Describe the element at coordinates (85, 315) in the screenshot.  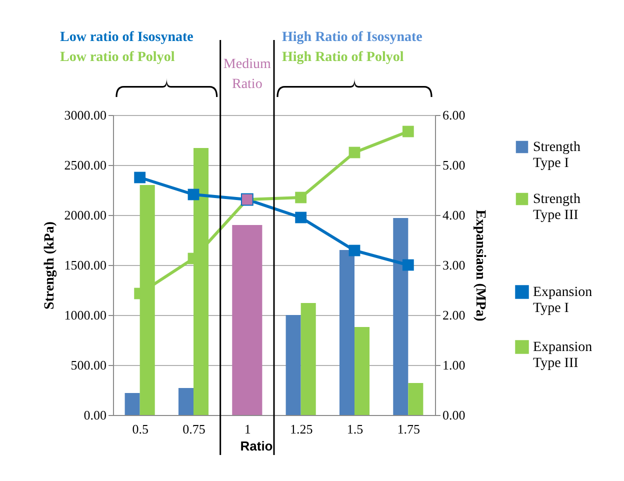
I see `y-tick-label: 1000.00` at that location.